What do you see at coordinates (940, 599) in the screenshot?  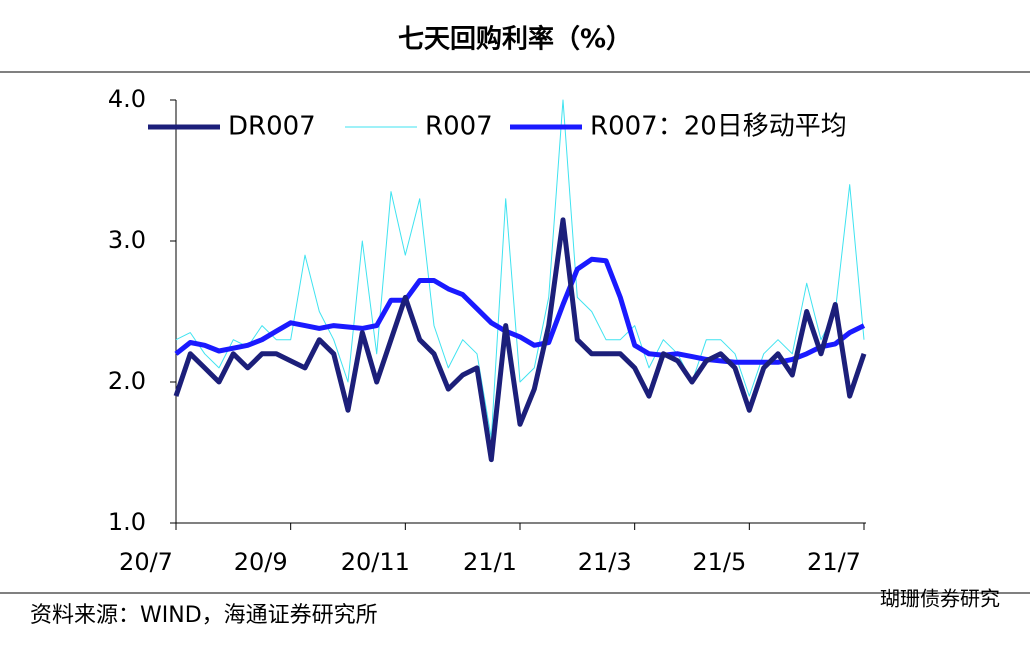 I see `watermark: 瑚珊债券研究` at bounding box center [940, 599].